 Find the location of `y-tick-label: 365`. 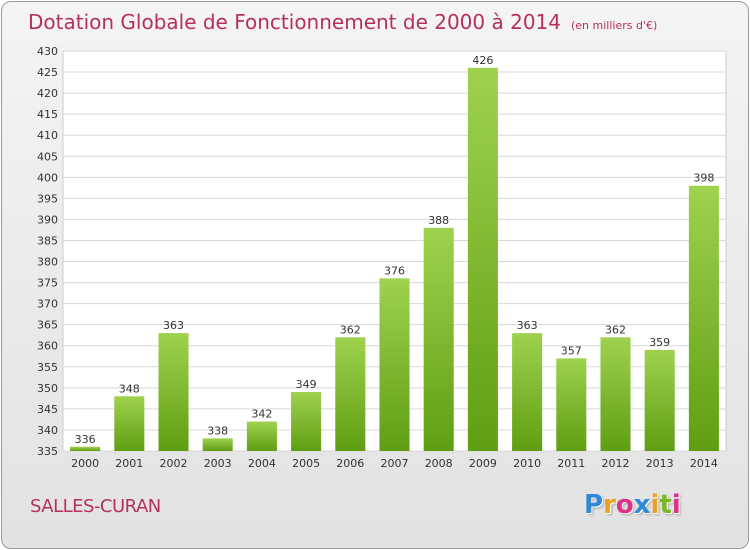

y-tick-label: 365 is located at coordinates (47, 325).